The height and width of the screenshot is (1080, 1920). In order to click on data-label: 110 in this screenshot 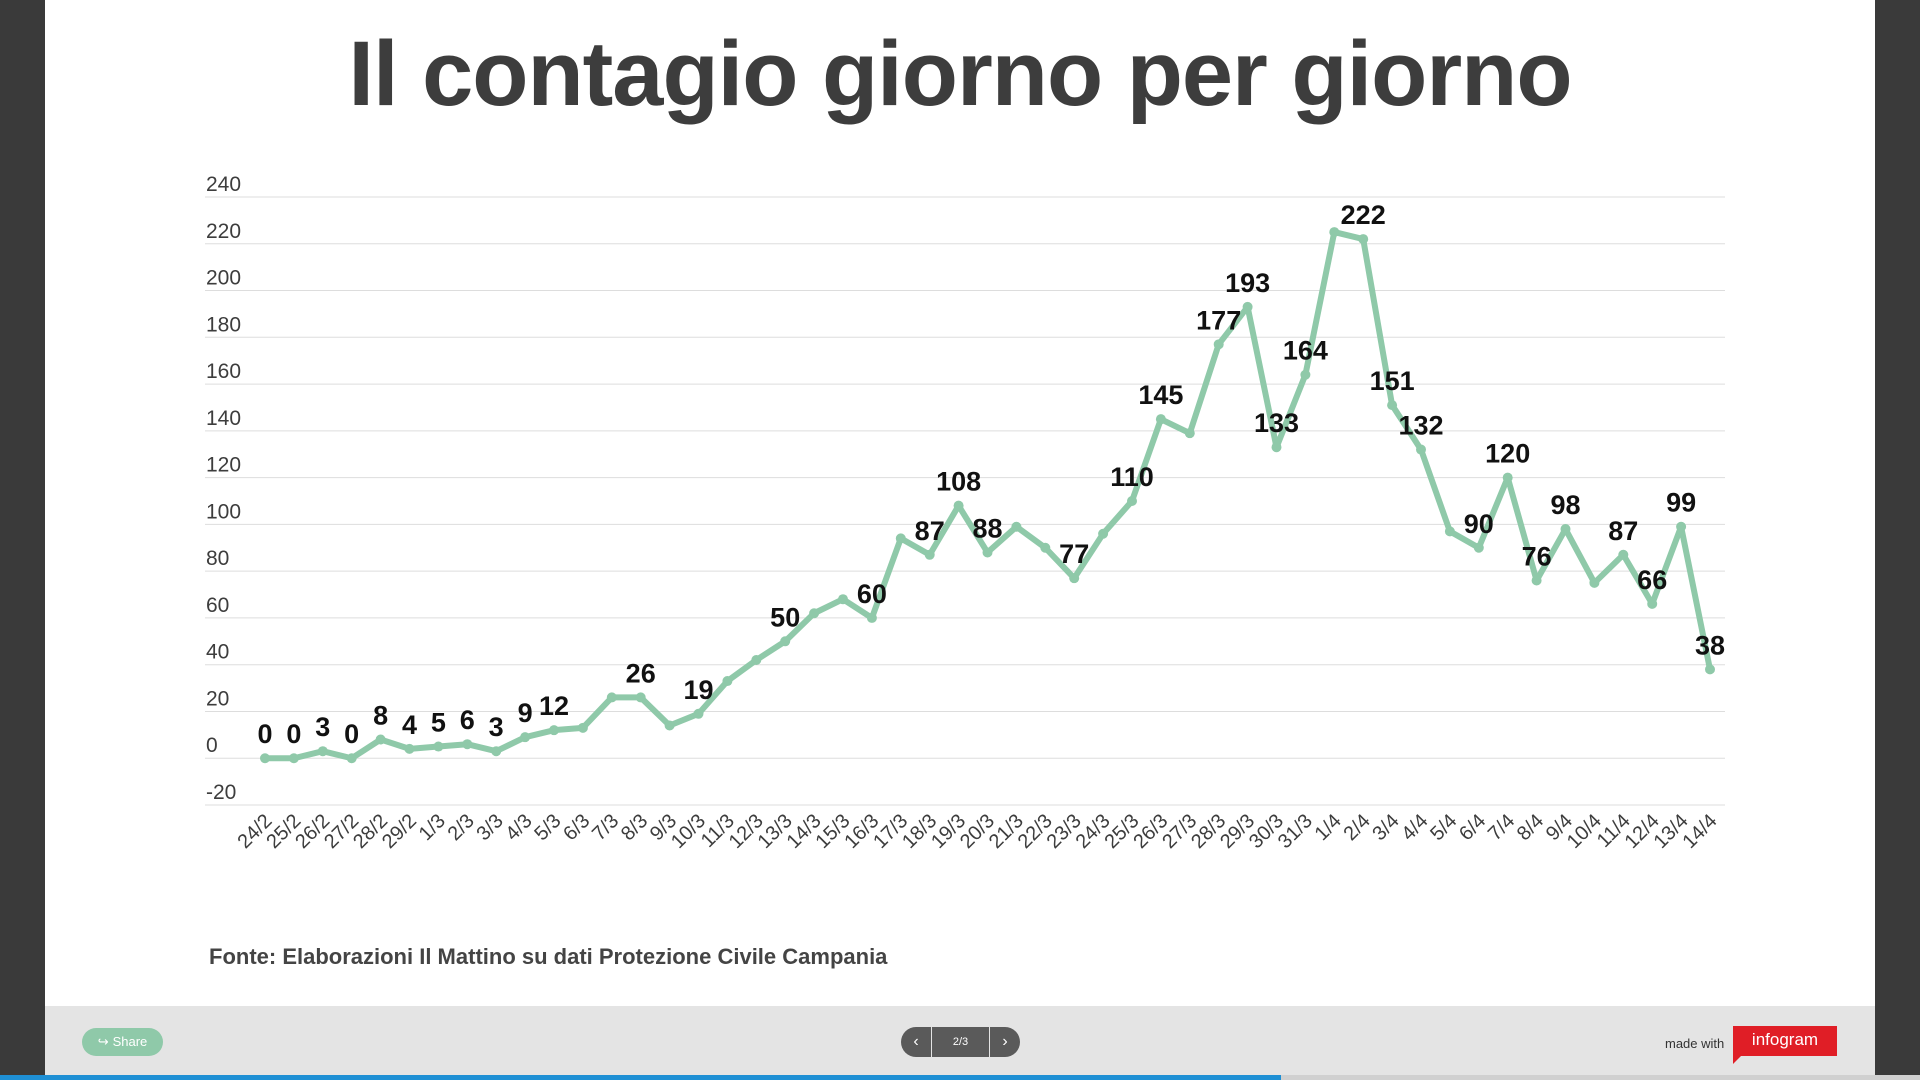, I will do `click(1132, 477)`.